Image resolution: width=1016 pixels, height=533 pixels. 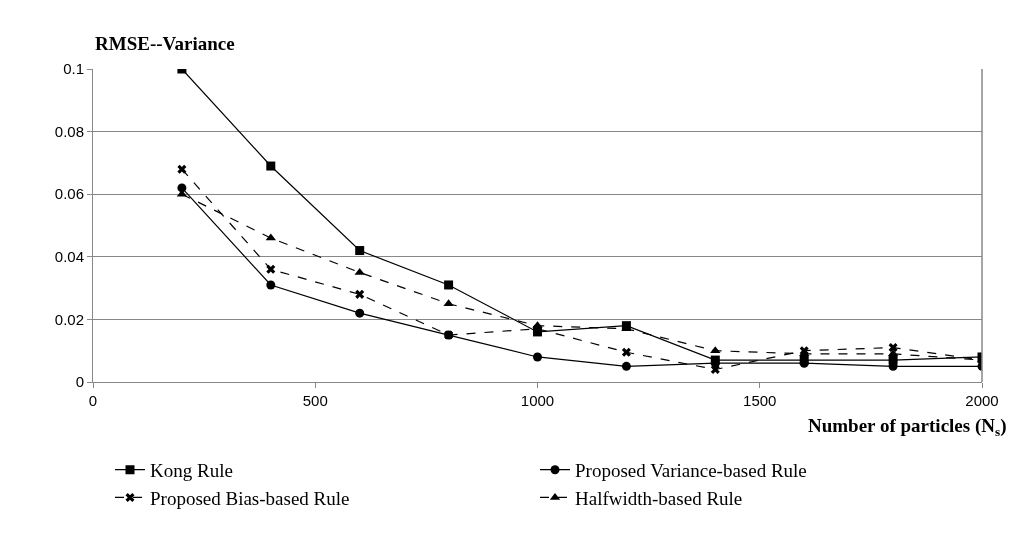 What do you see at coordinates (69, 257) in the screenshot?
I see `y-tick-label: 0.04` at bounding box center [69, 257].